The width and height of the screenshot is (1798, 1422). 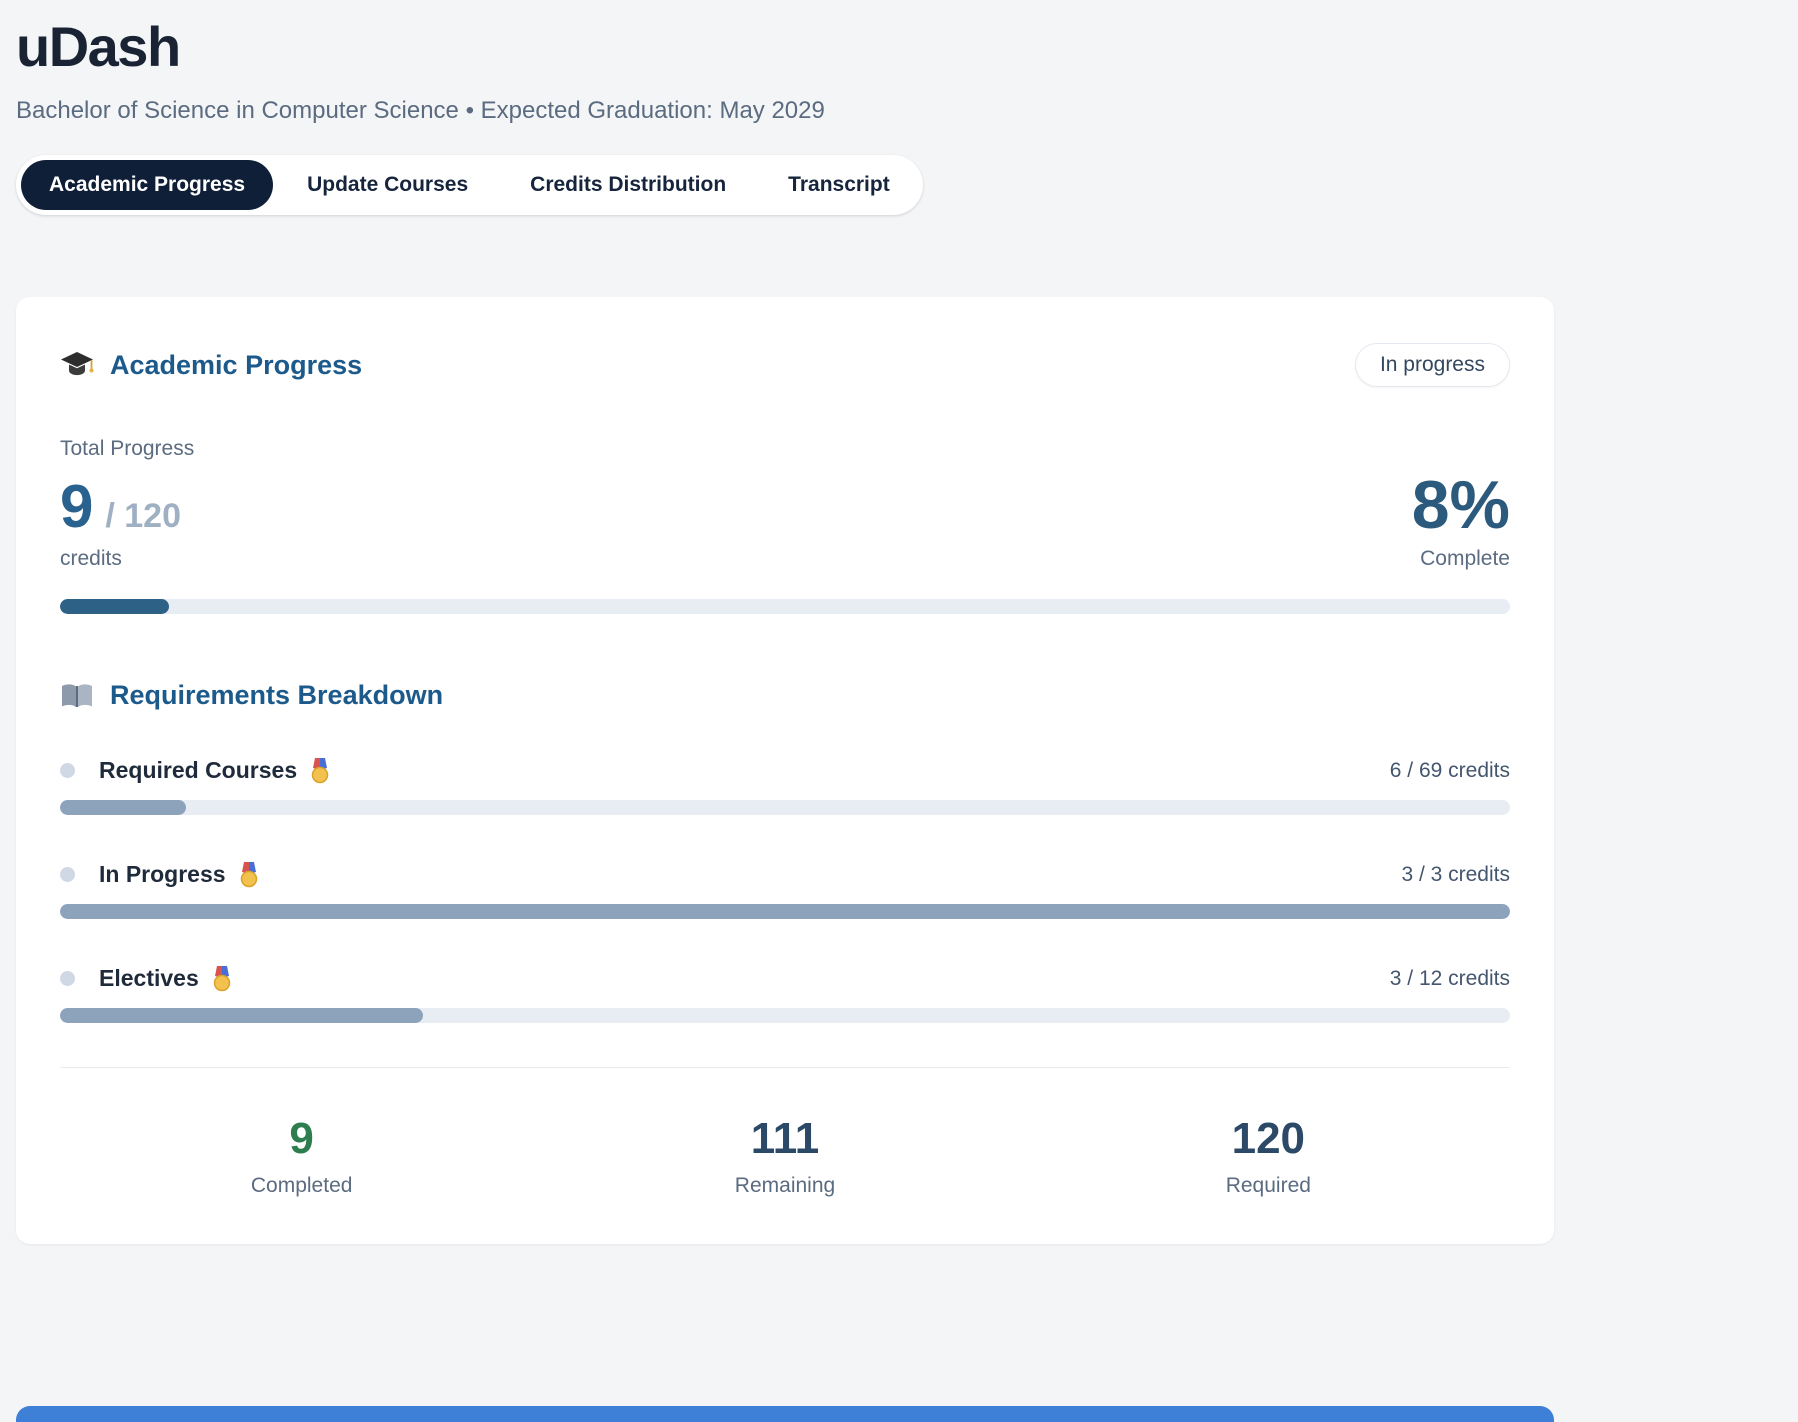 I want to click on next-section-top-edge, so click(x=785, y=1414).